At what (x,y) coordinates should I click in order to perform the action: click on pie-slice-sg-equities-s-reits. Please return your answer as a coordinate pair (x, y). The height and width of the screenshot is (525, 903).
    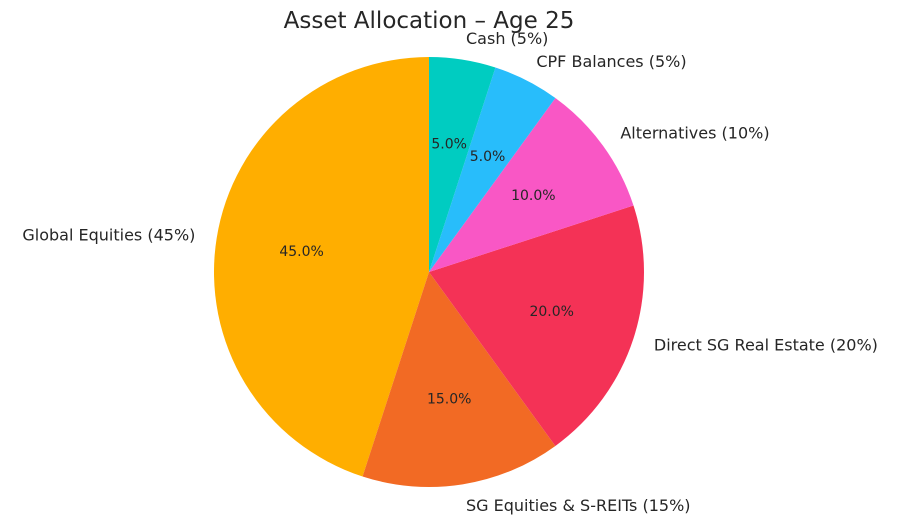
    Looking at the image, I should click on (459, 380).